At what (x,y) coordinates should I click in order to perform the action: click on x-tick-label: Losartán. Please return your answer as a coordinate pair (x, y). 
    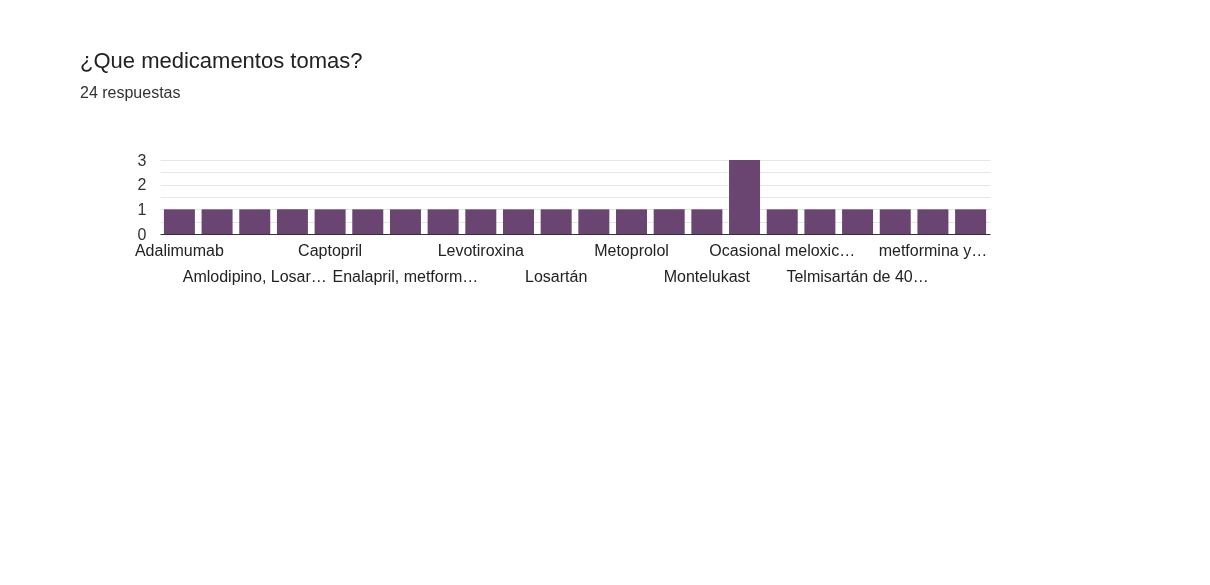
    Looking at the image, I should click on (556, 276).